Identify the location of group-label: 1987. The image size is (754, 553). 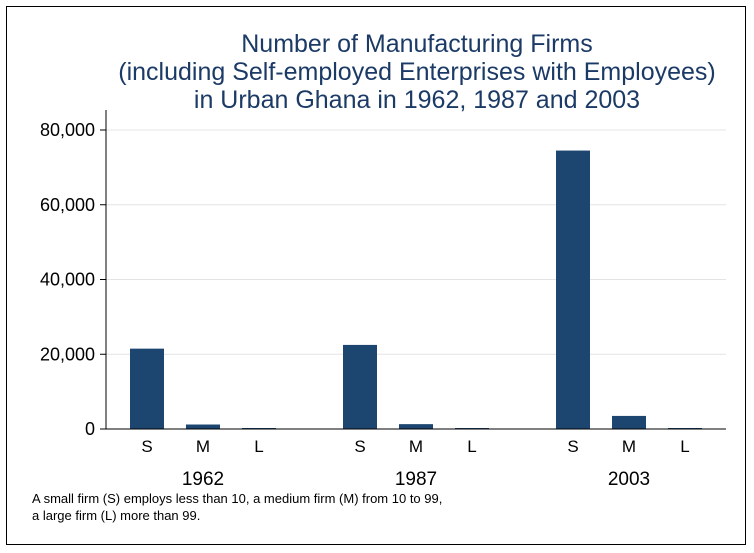
(416, 479).